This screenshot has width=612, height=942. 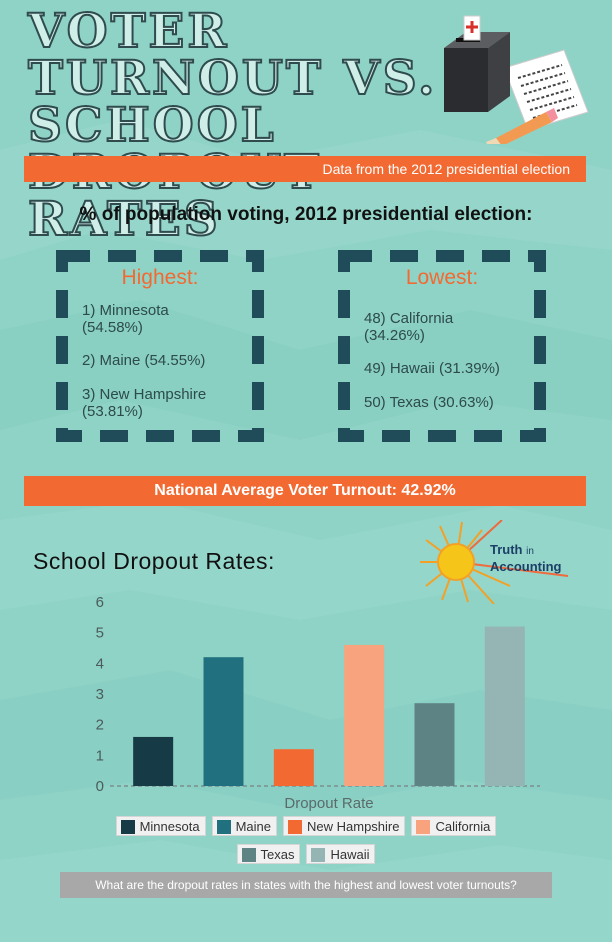 I want to click on legend-label: California, so click(x=463, y=826).